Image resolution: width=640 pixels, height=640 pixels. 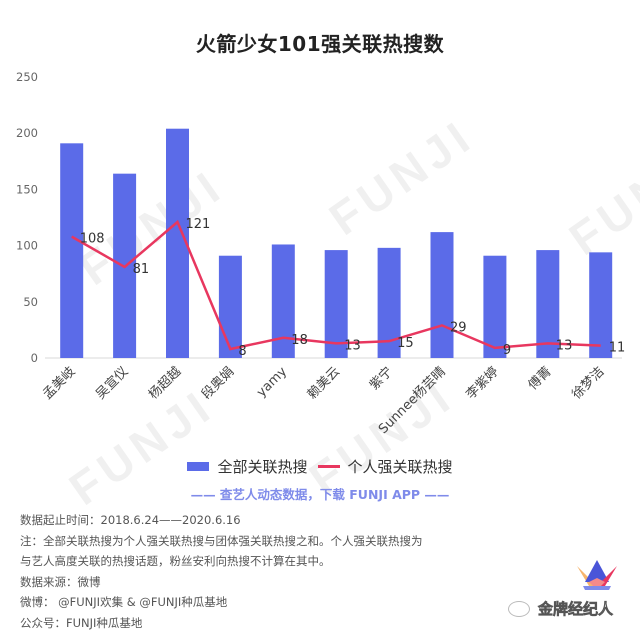 What do you see at coordinates (519, 608) in the screenshot?
I see `wechat-icon` at bounding box center [519, 608].